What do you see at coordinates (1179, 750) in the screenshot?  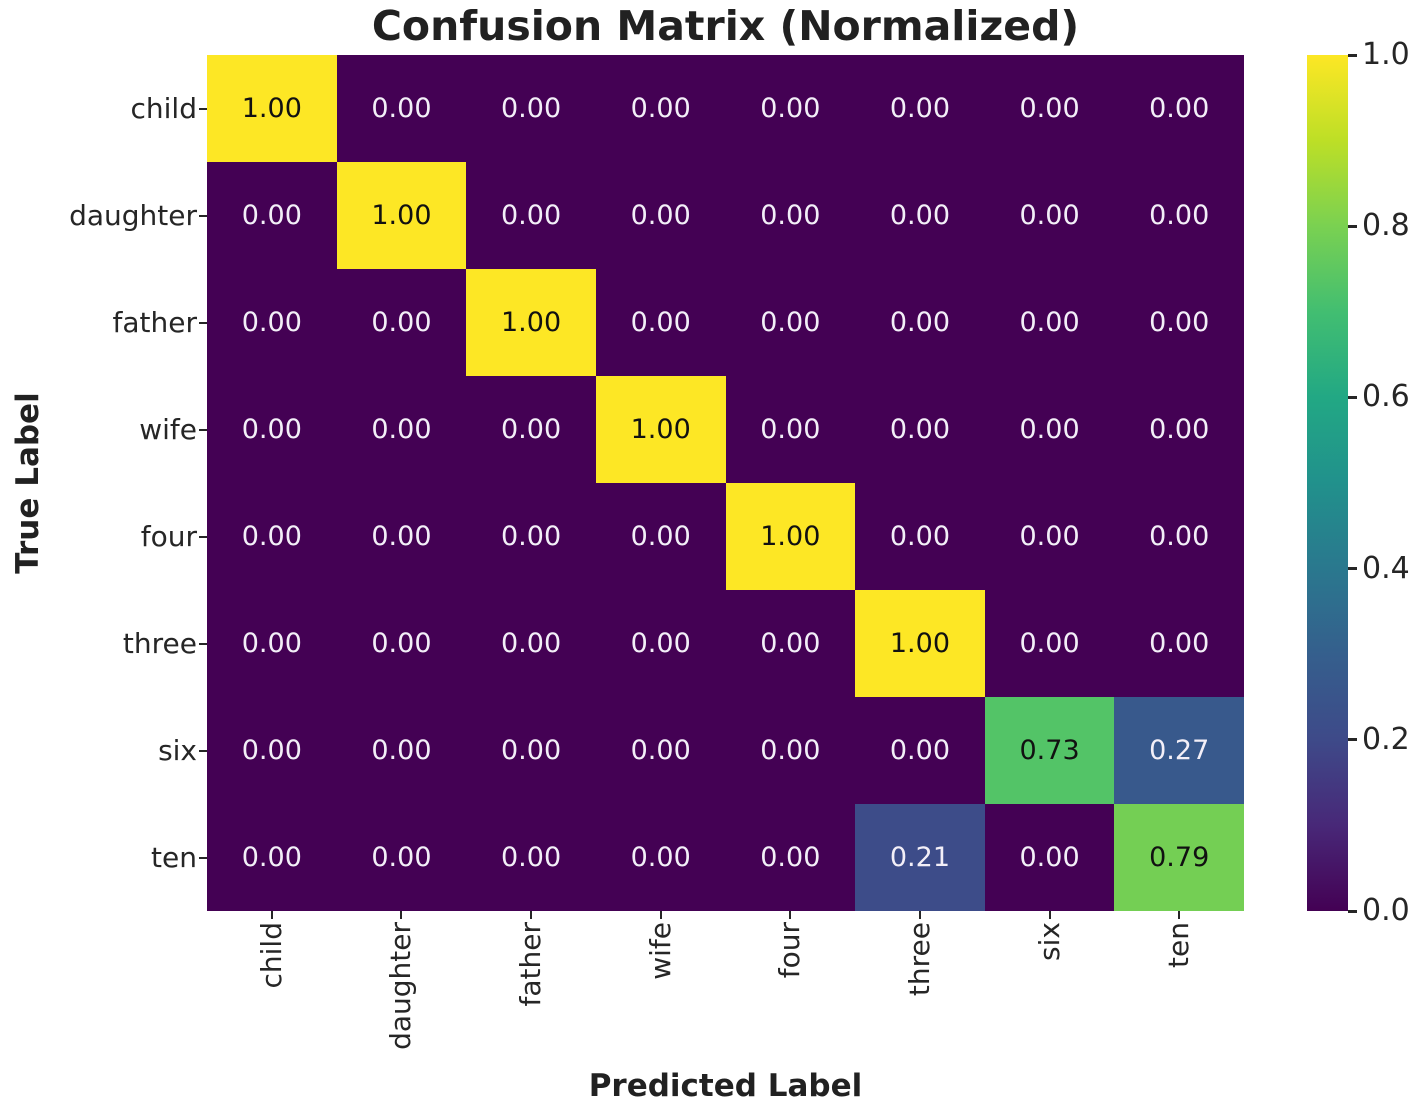 I see `cell-value: 0.27` at bounding box center [1179, 750].